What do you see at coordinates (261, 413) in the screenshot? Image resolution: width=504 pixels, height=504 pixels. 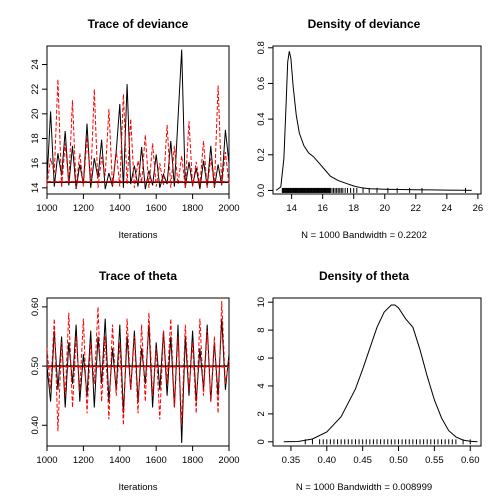 I see `y-tick-label: 2` at bounding box center [261, 413].